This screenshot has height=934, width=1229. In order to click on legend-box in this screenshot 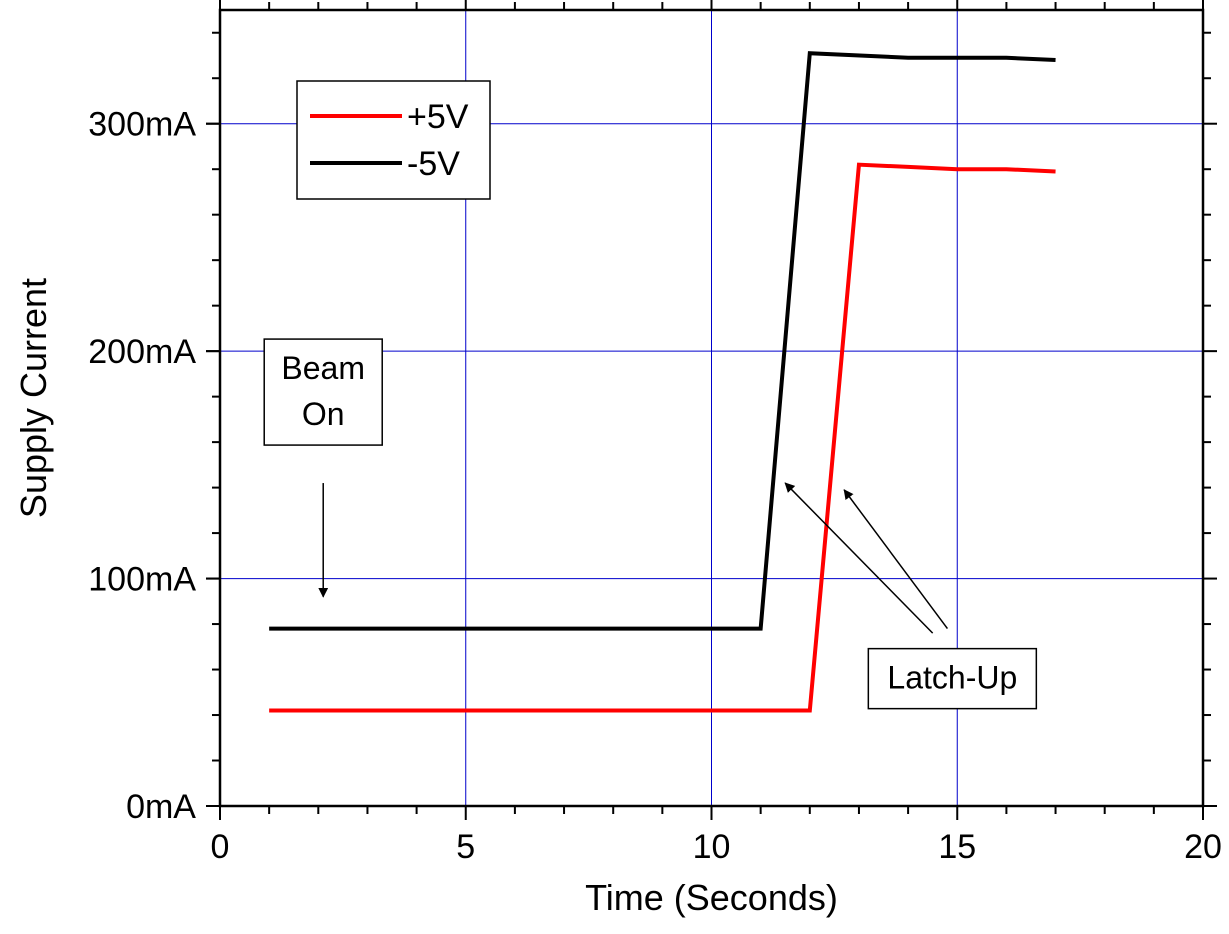, I will do `click(393, 140)`.